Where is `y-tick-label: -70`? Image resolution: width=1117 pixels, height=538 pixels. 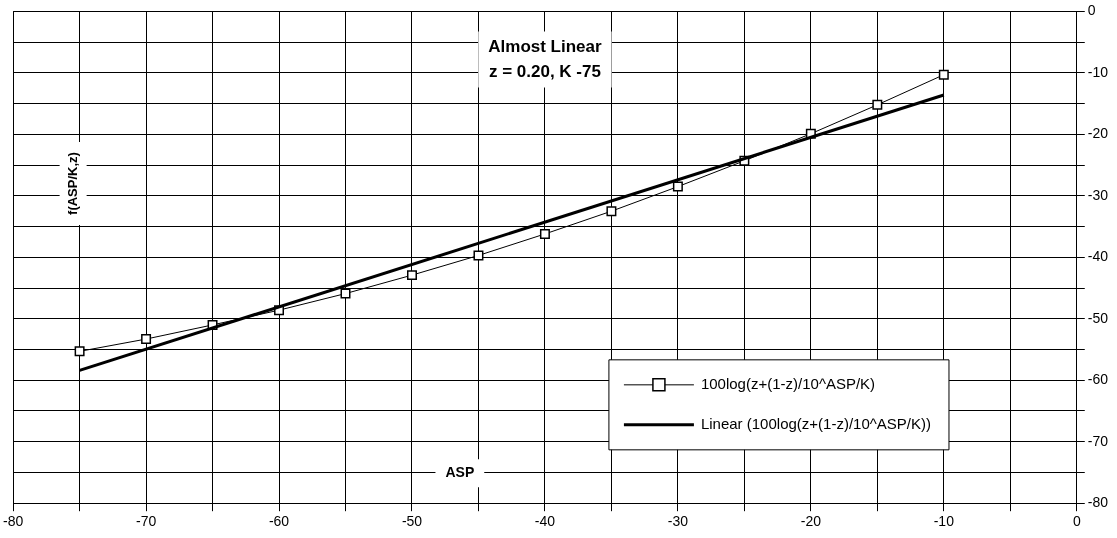
y-tick-label: -70 is located at coordinates (1098, 440).